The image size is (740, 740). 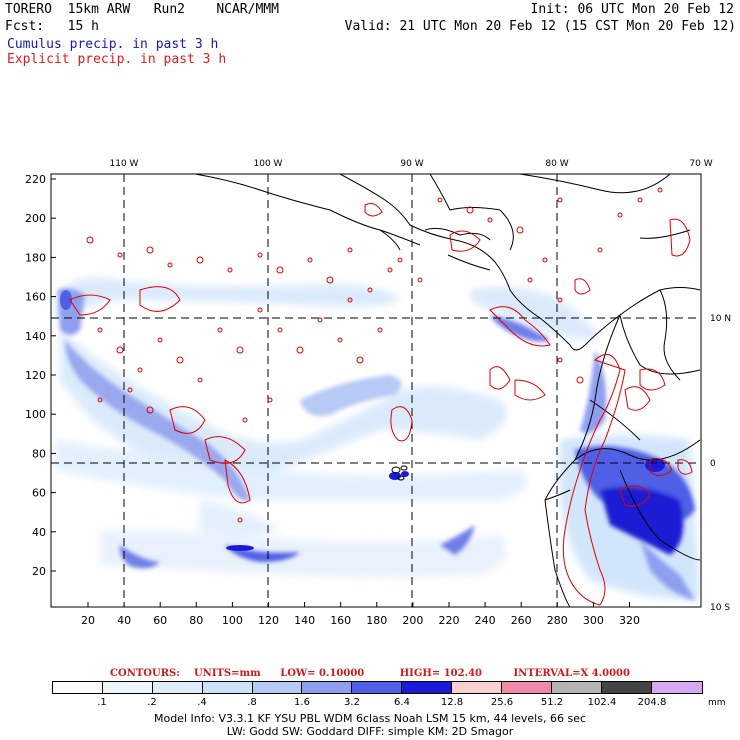 What do you see at coordinates (160, 620) in the screenshot?
I see `x-tick-label: 60` at bounding box center [160, 620].